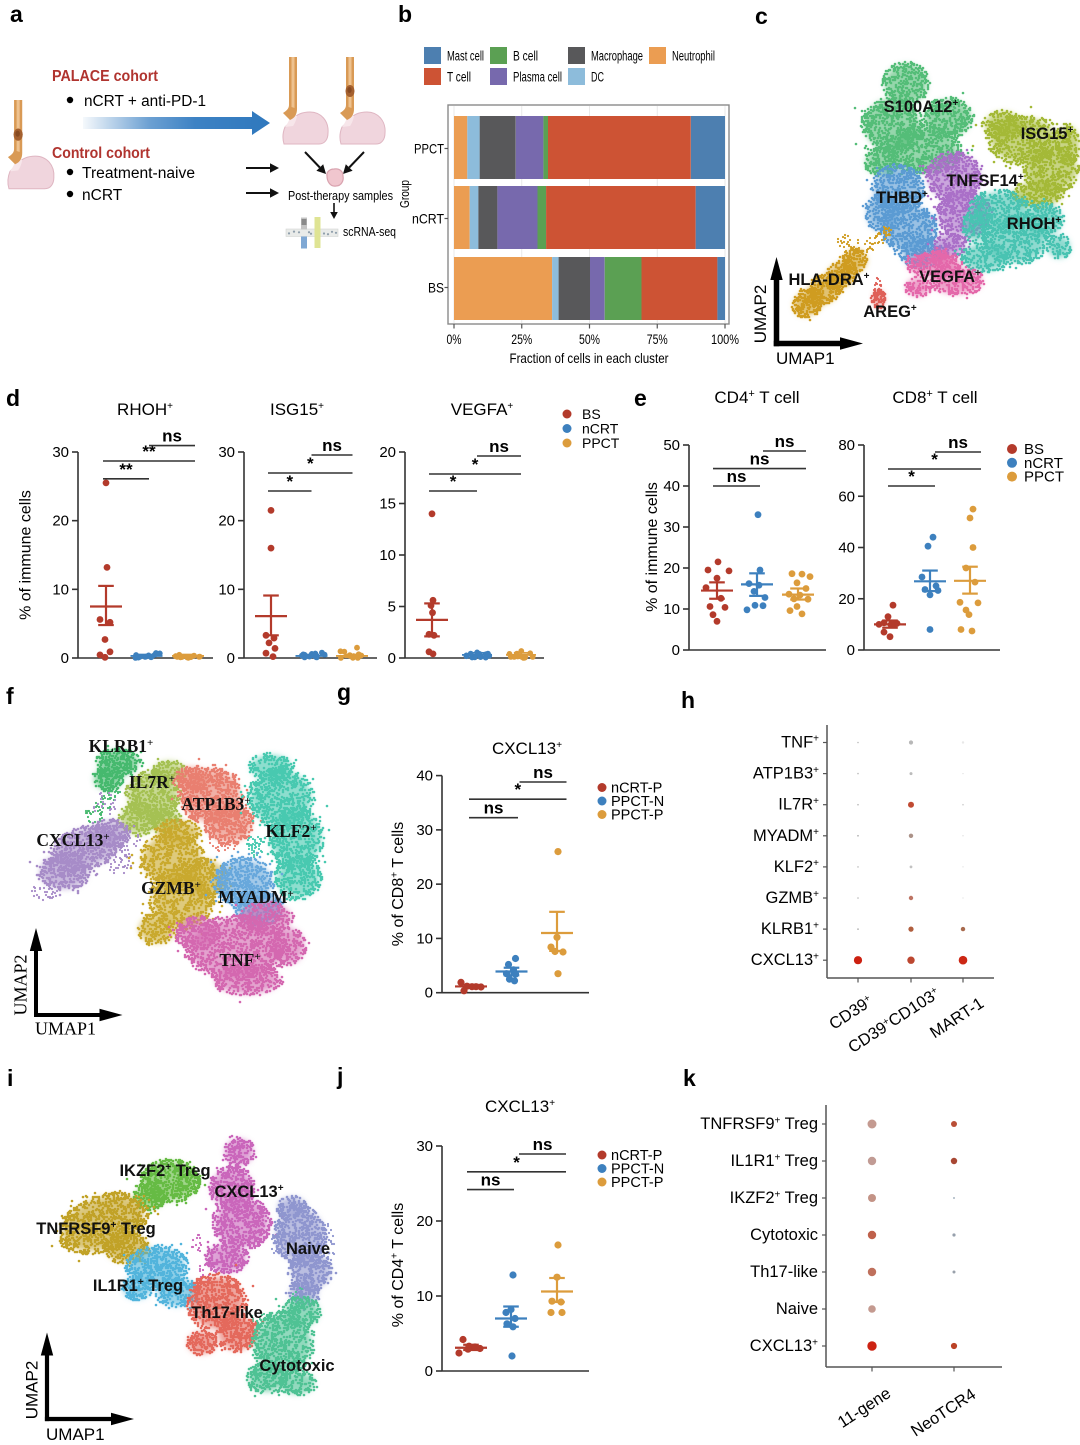 This screenshot has height=1445, width=1080. Describe the element at coordinates (846, 496) in the screenshot. I see `svg-text: 60` at that location.